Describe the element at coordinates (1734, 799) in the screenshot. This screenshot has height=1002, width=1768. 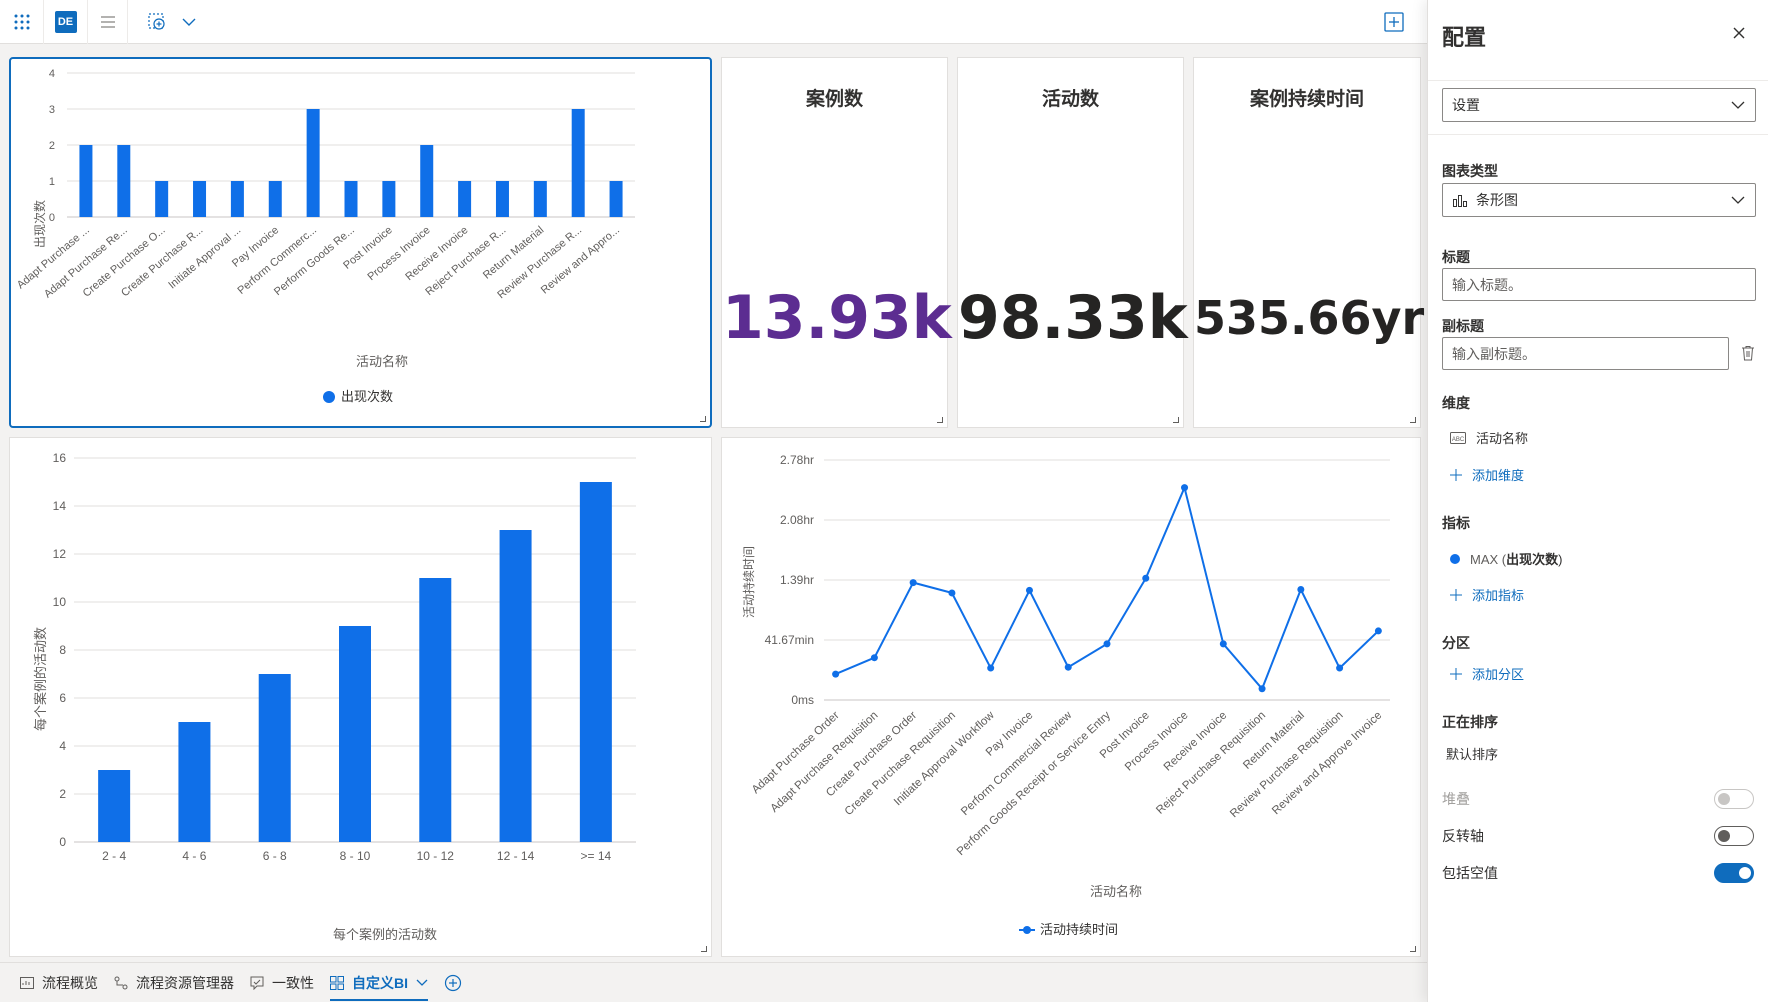
I see `stack-toggle` at that location.